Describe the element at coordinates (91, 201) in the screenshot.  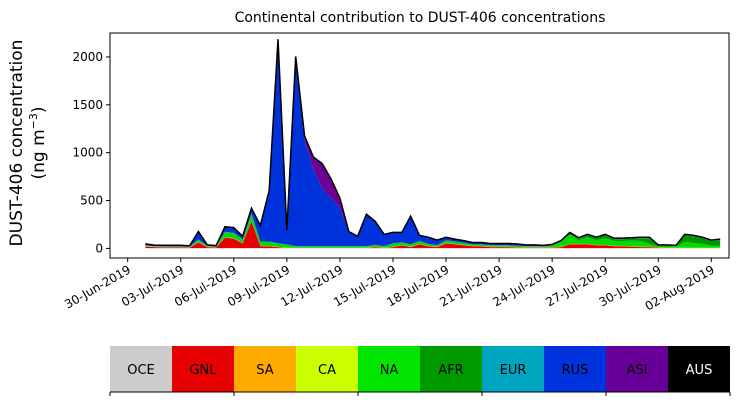
I see `y-tick-label: 500` at that location.